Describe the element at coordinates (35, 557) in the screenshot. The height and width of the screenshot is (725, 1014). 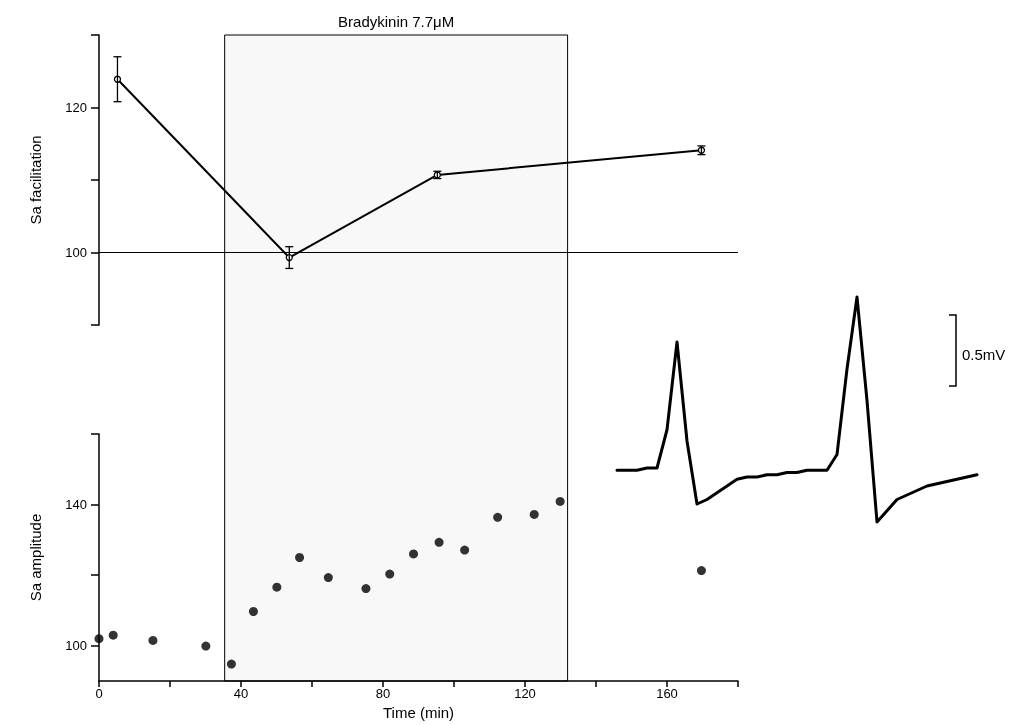
I see `y-axis-title: Sa amplitude` at that location.